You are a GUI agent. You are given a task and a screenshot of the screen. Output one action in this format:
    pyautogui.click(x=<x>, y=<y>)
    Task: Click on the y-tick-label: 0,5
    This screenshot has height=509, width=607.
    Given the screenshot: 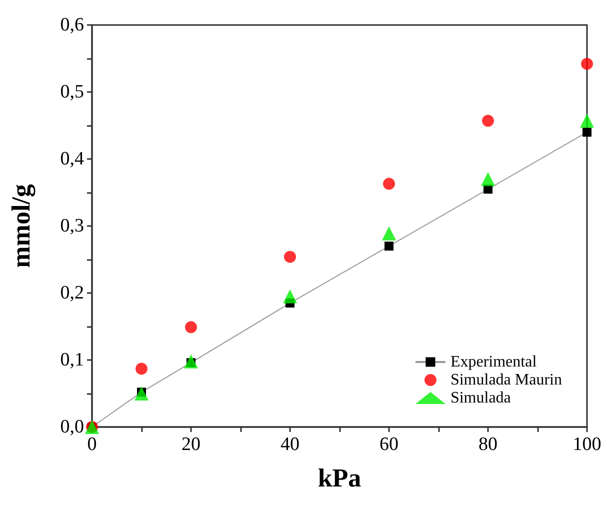 What is the action you would take?
    pyautogui.click(x=72, y=92)
    